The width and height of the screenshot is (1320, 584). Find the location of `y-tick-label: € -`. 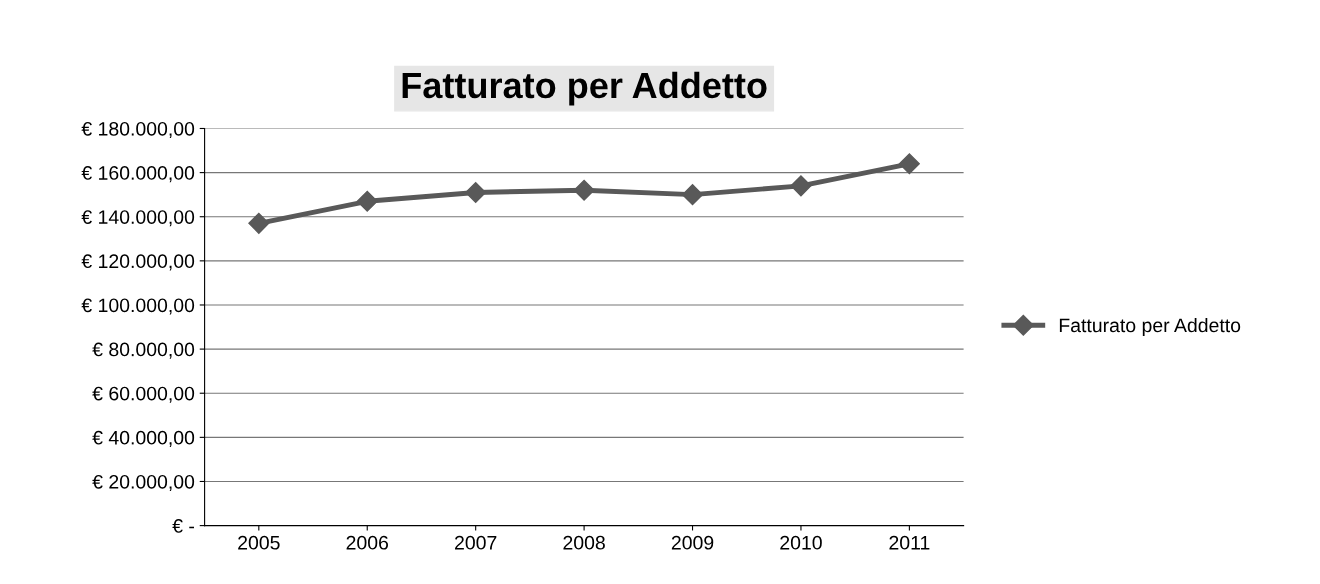

y-tick-label: € - is located at coordinates (183, 526).